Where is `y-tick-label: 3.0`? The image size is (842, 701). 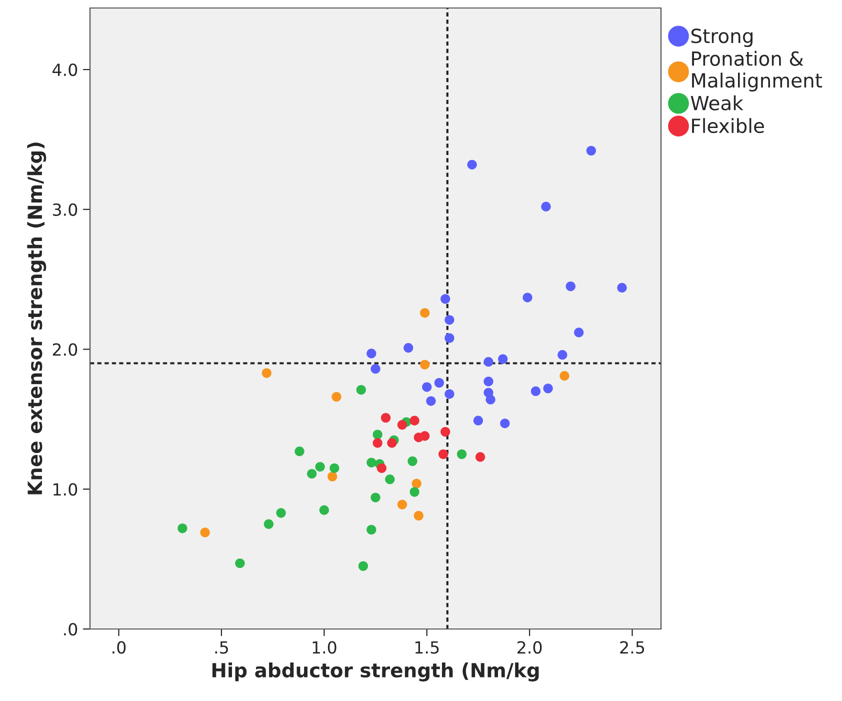 y-tick-label: 3.0 is located at coordinates (65, 209).